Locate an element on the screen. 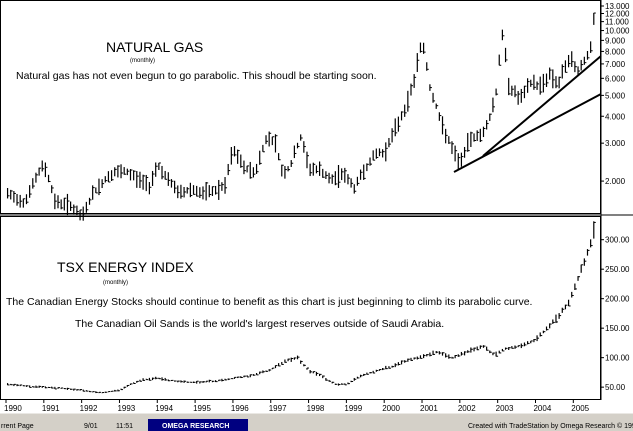 The image size is (633, 431). gas-y-tick-label: 3.000 is located at coordinates (615, 143).